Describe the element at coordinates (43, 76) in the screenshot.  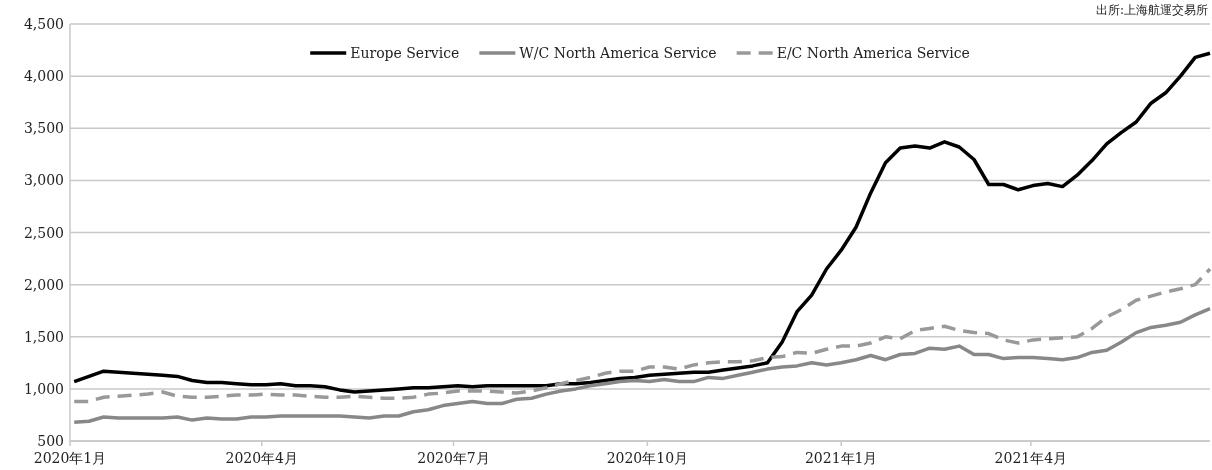
I see `y-tick-label: 4,000` at that location.